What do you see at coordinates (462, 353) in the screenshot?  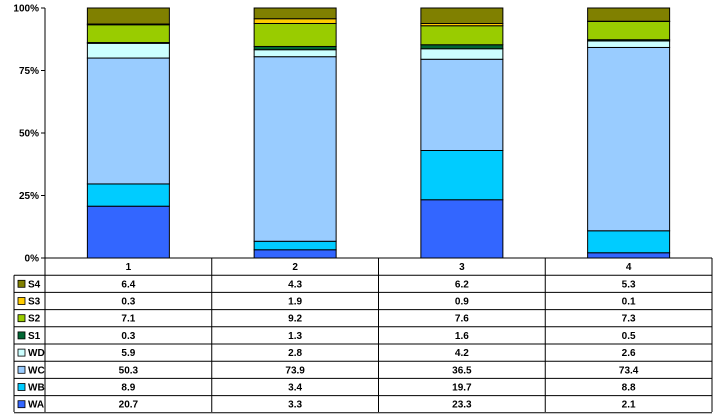 I see `data-table-value: 4.2` at bounding box center [462, 353].